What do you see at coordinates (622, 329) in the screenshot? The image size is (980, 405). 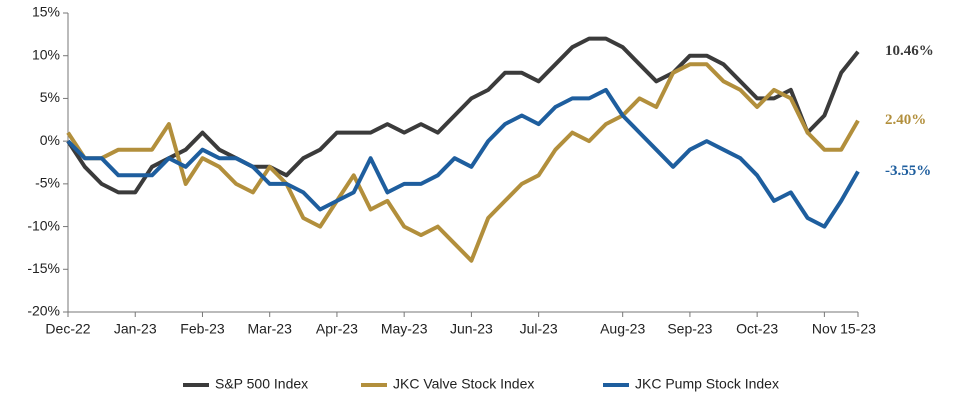 I see `x-tick-label: Aug-23` at bounding box center [622, 329].